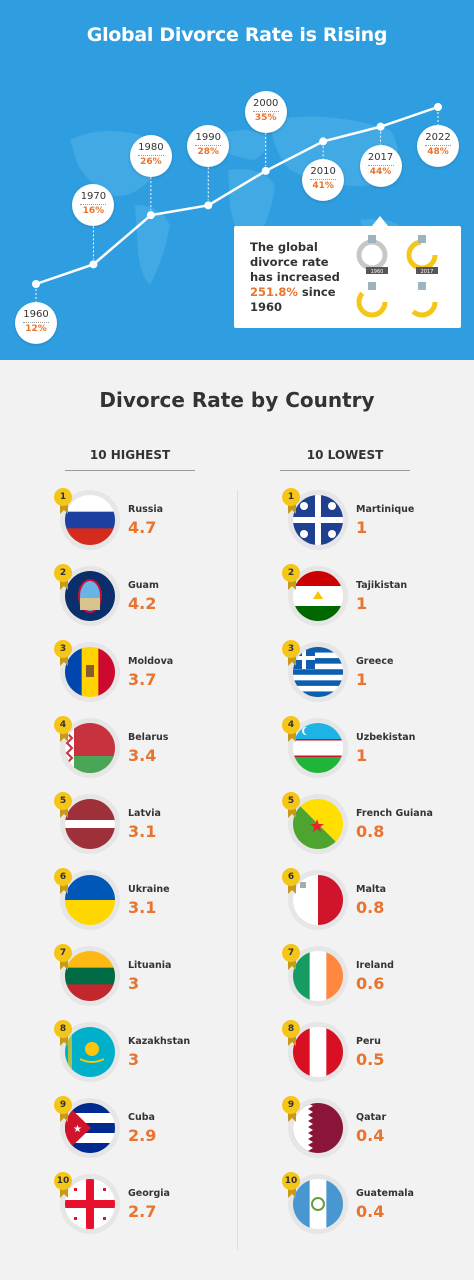  I want to click on country-name: Qatar, so click(371, 1117).